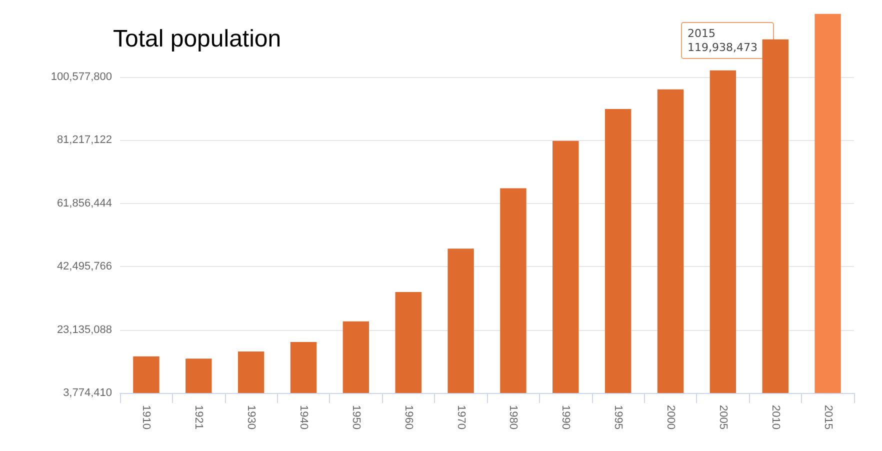 The width and height of the screenshot is (882, 451). What do you see at coordinates (775, 417) in the screenshot?
I see `x-tick-label: 2010` at bounding box center [775, 417].